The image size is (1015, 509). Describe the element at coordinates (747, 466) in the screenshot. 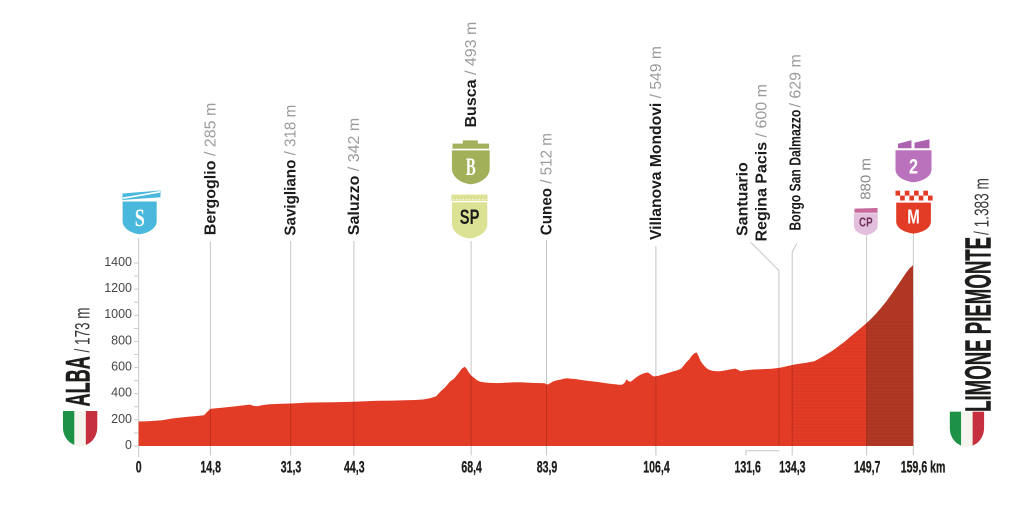

I see `svg-text: 131,6` at that location.